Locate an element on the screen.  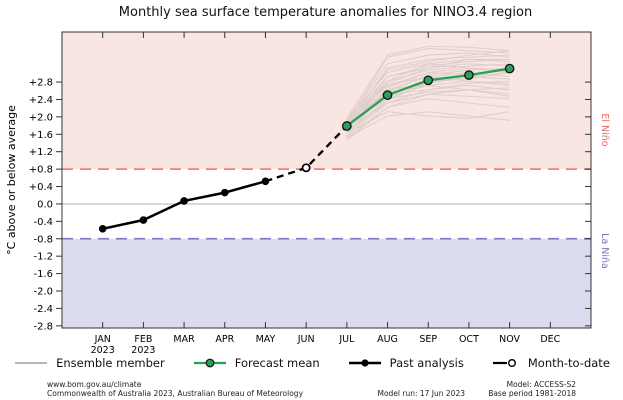
y-tick-label: +2.4 is located at coordinates (41, 100).